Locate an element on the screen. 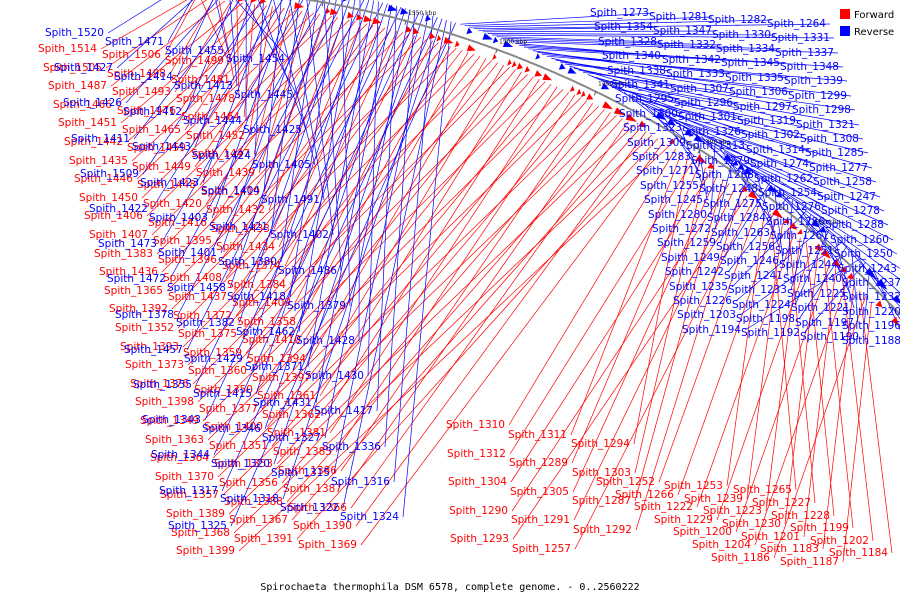  gene-label-spith-1279: Spith_1279 is located at coordinates (720, 161).